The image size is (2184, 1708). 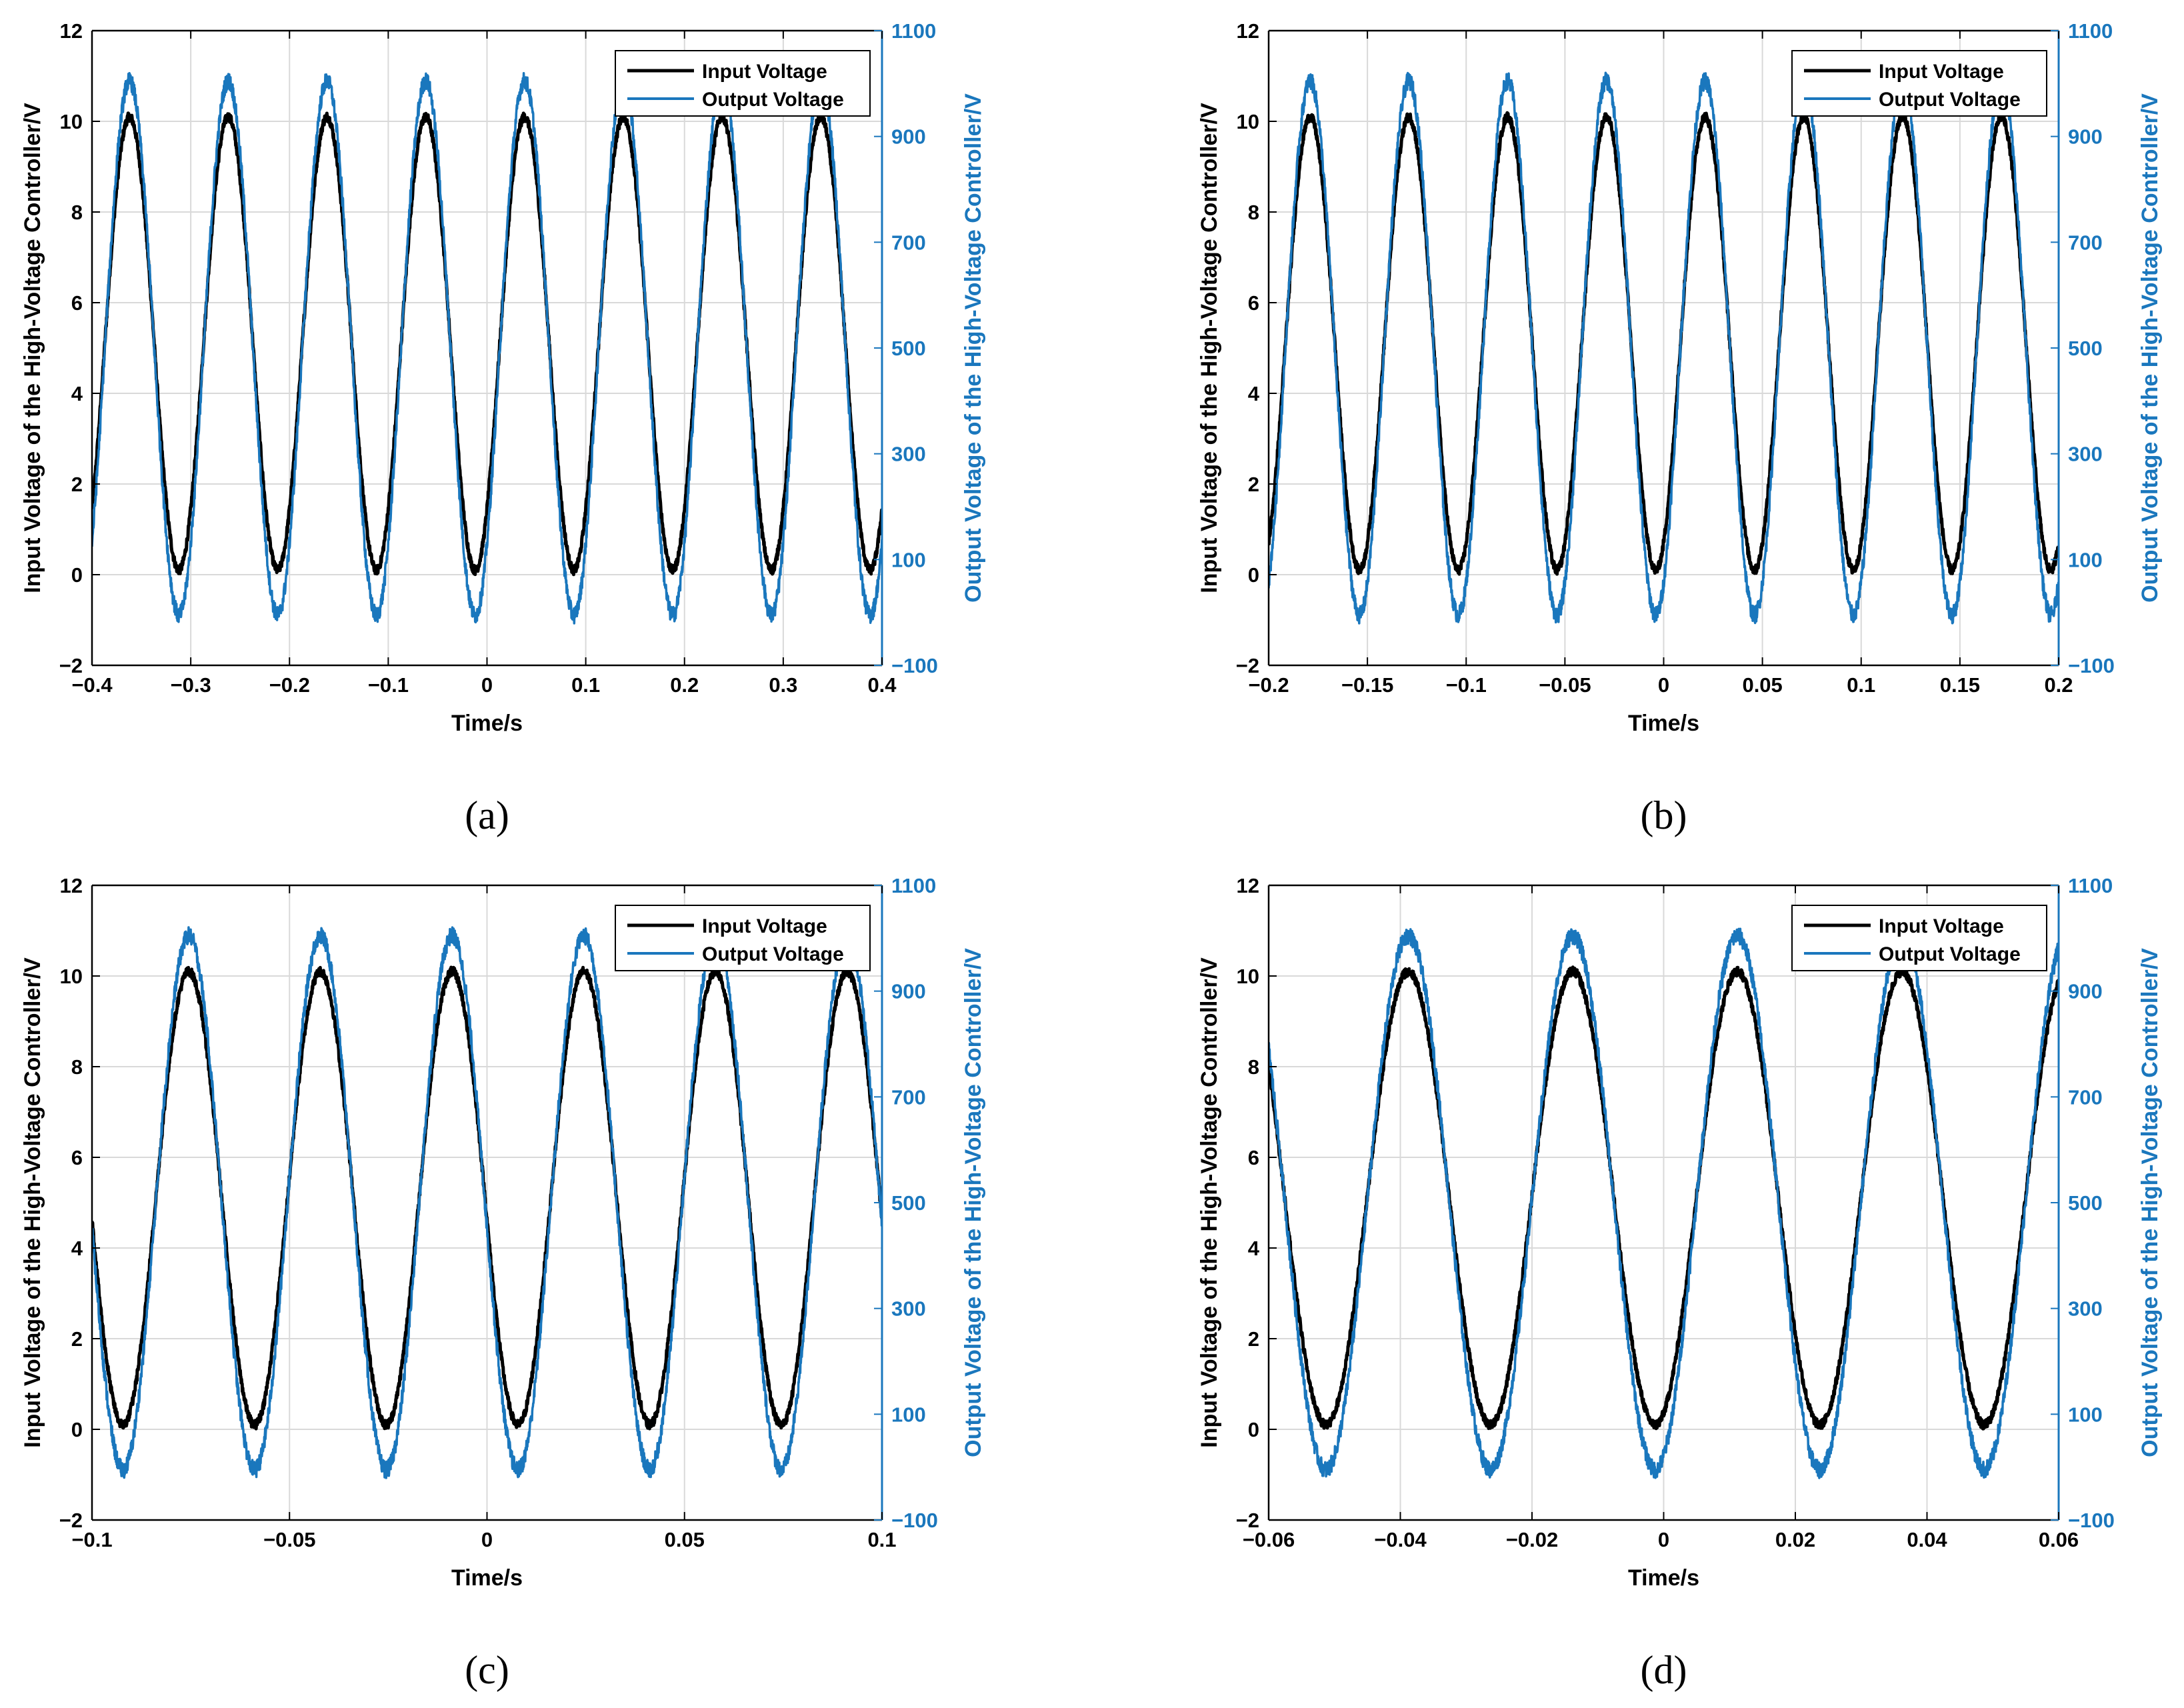 What do you see at coordinates (1664, 1198) in the screenshot?
I see `series-line-input-voltage` at bounding box center [1664, 1198].